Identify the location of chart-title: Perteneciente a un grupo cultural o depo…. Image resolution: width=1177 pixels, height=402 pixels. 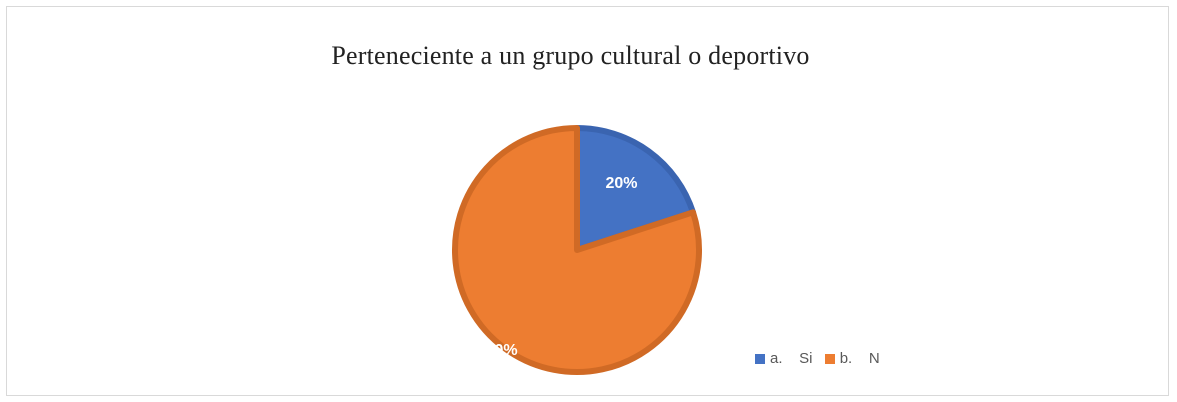
(570, 55).